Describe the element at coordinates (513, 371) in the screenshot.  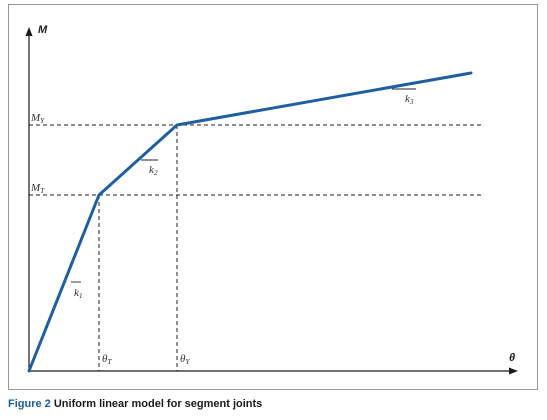
I see `x-axis-arrow` at that location.